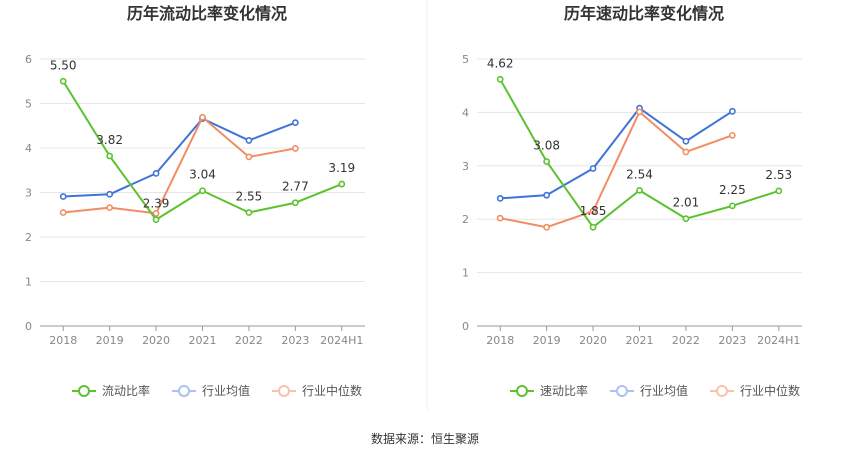 The width and height of the screenshot is (850, 459). What do you see at coordinates (778, 175) in the screenshot?
I see `data-label: 2.53` at bounding box center [778, 175].